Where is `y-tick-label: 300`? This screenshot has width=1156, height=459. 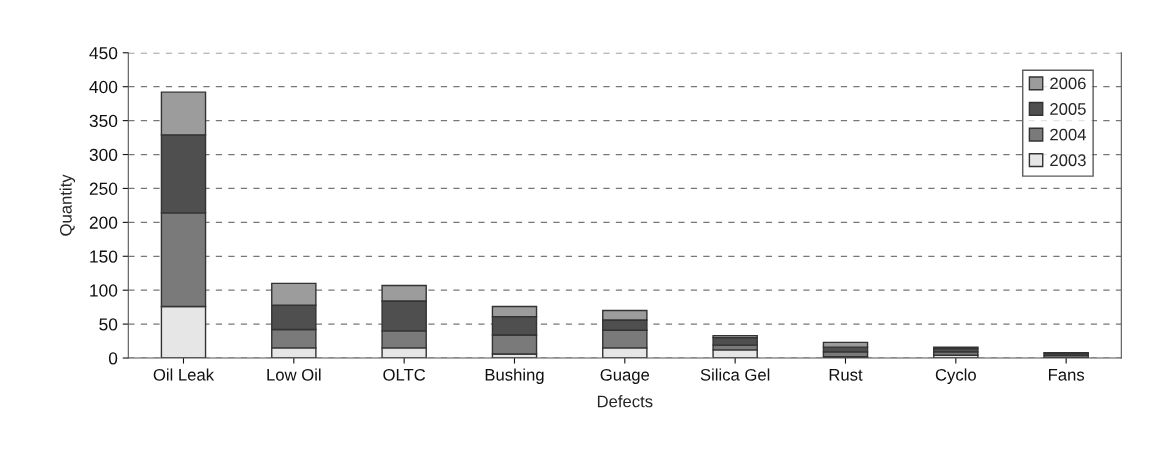 y-tick-label: 300 is located at coordinates (103, 154).